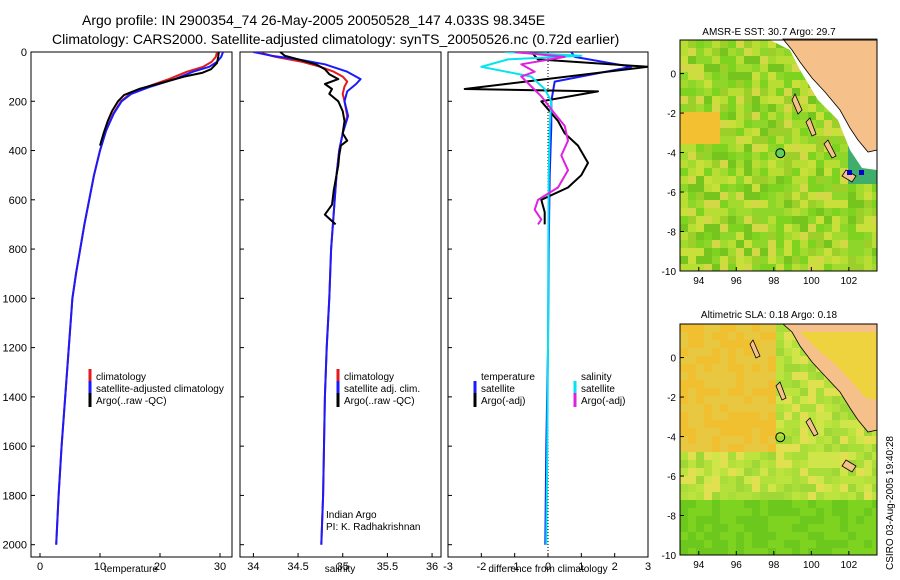 This screenshot has width=900, height=580. Describe the element at coordinates (830, 149) in the screenshot. I see `sst-island-siberut` at that location.